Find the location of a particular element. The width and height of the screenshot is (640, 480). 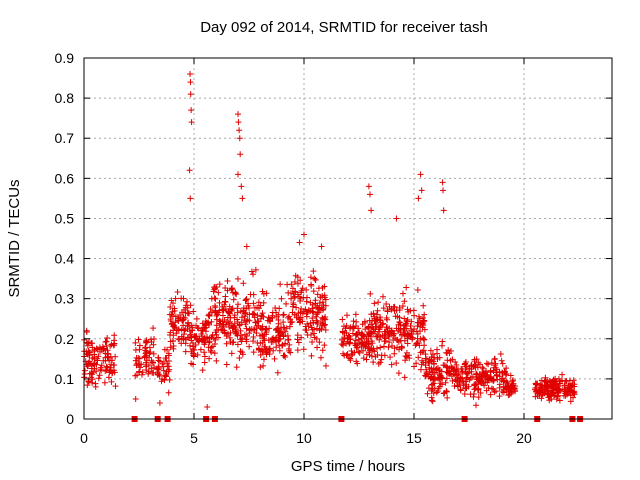

y-tick-label: 0 is located at coordinates (70, 419).